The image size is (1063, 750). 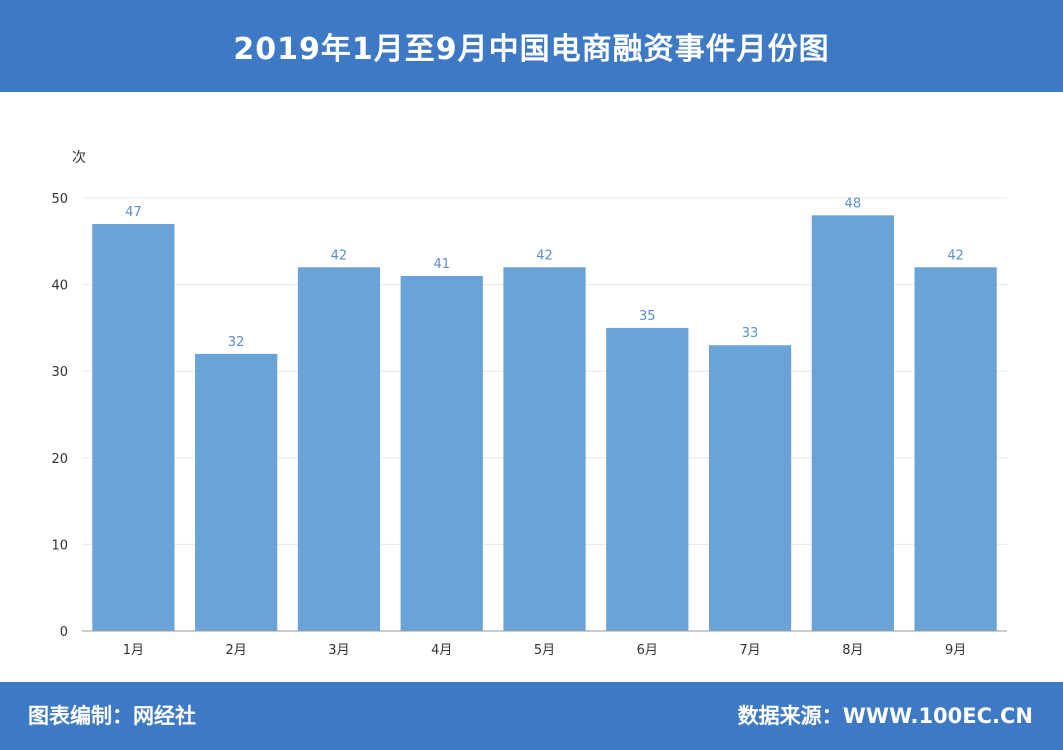 What do you see at coordinates (441, 264) in the screenshot?
I see `bar-value-label: 41` at bounding box center [441, 264].